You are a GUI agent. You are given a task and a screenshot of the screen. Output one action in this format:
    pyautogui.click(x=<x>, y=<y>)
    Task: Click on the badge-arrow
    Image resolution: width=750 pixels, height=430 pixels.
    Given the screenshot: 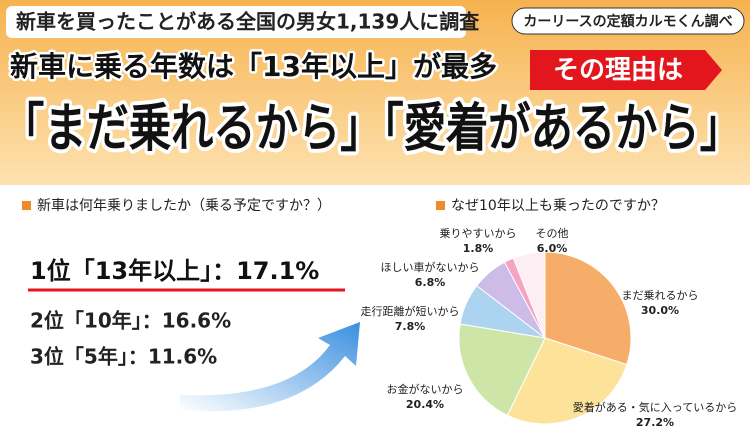 What is the action you would take?
    pyautogui.click(x=626, y=70)
    